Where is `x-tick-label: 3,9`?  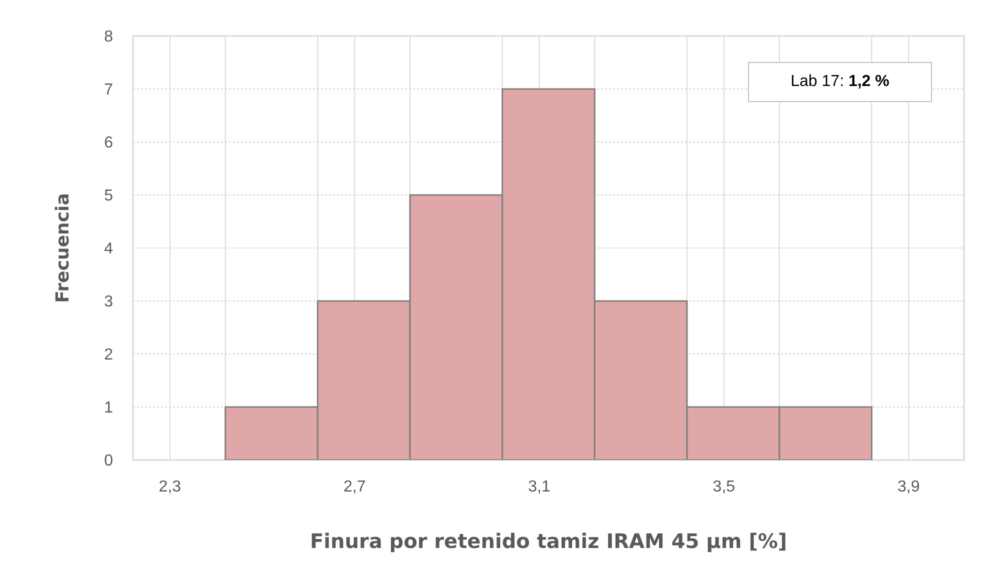 x-tick-label: 3,9 is located at coordinates (908, 487).